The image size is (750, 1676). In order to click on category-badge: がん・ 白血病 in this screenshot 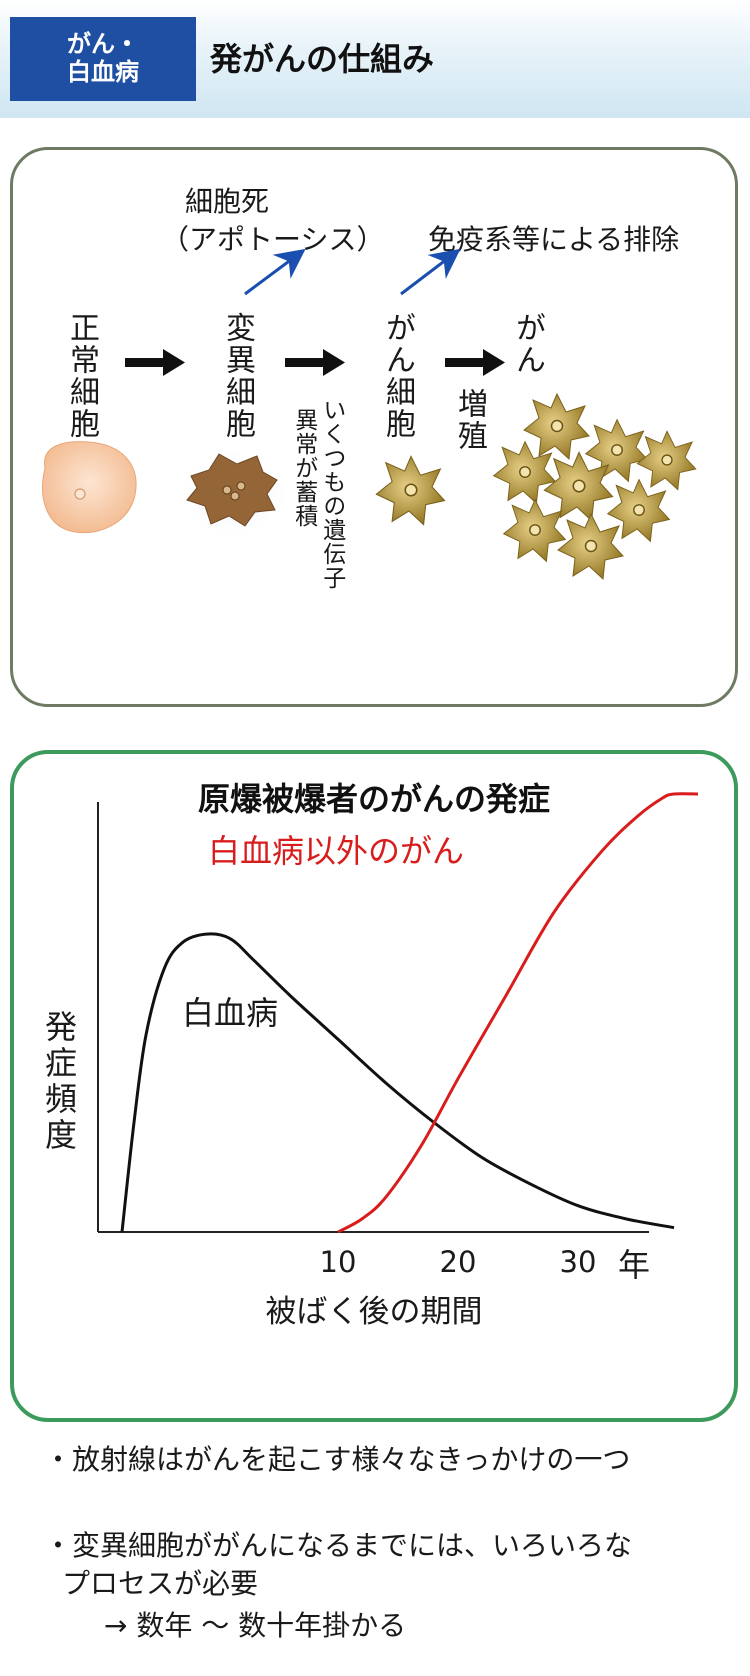, I will do `click(103, 59)`.